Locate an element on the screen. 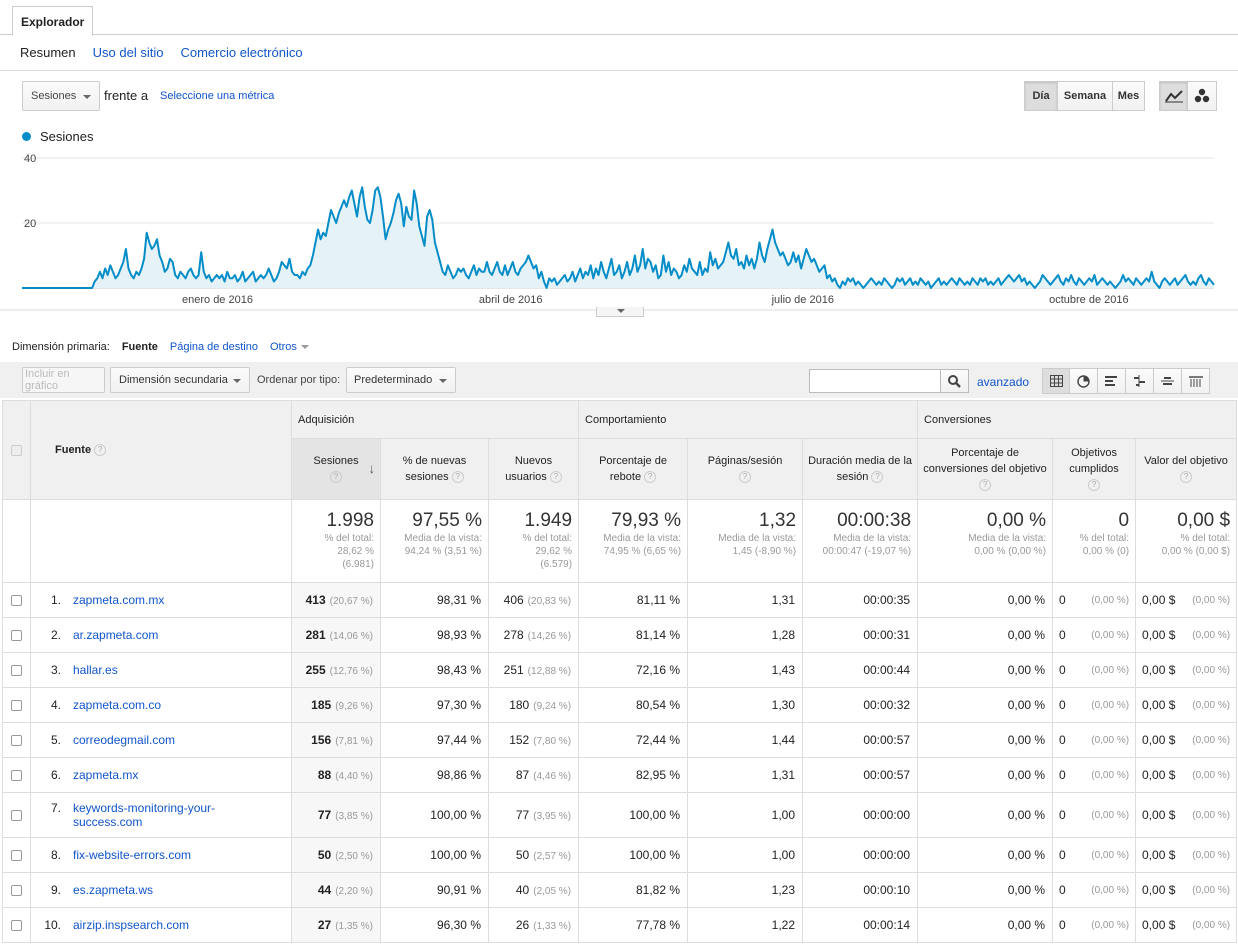  source-link: zapmeta.mx is located at coordinates (106, 775).